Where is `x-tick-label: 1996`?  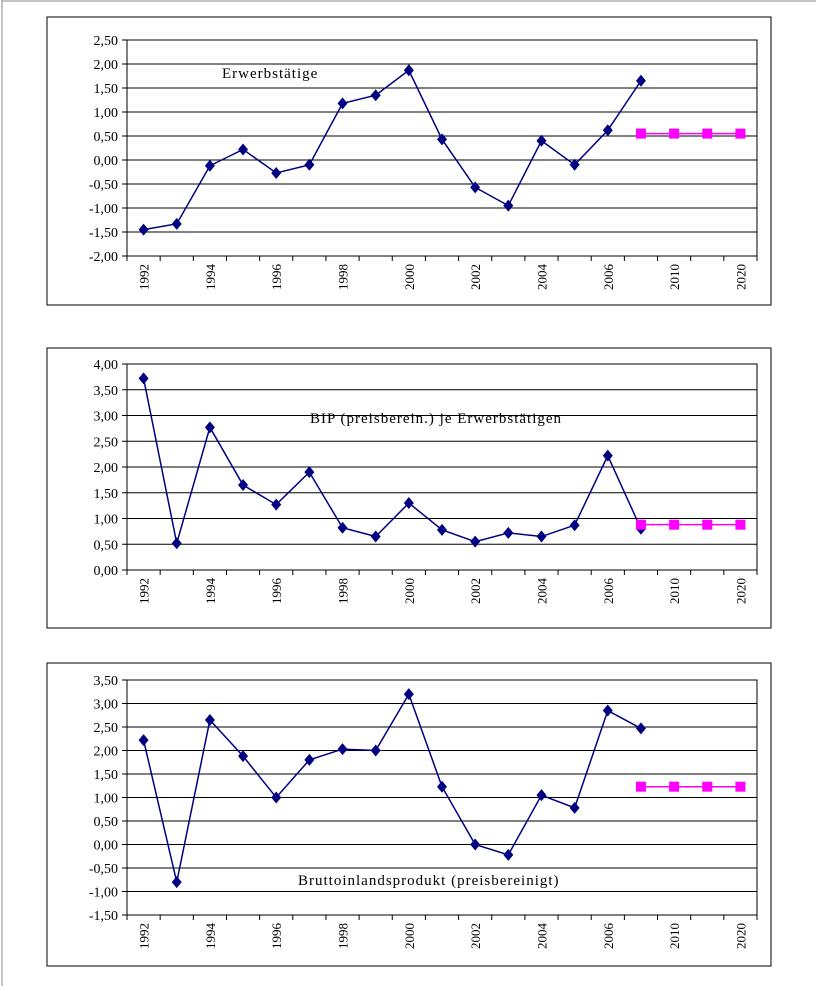
x-tick-label: 1996 is located at coordinates (276, 277).